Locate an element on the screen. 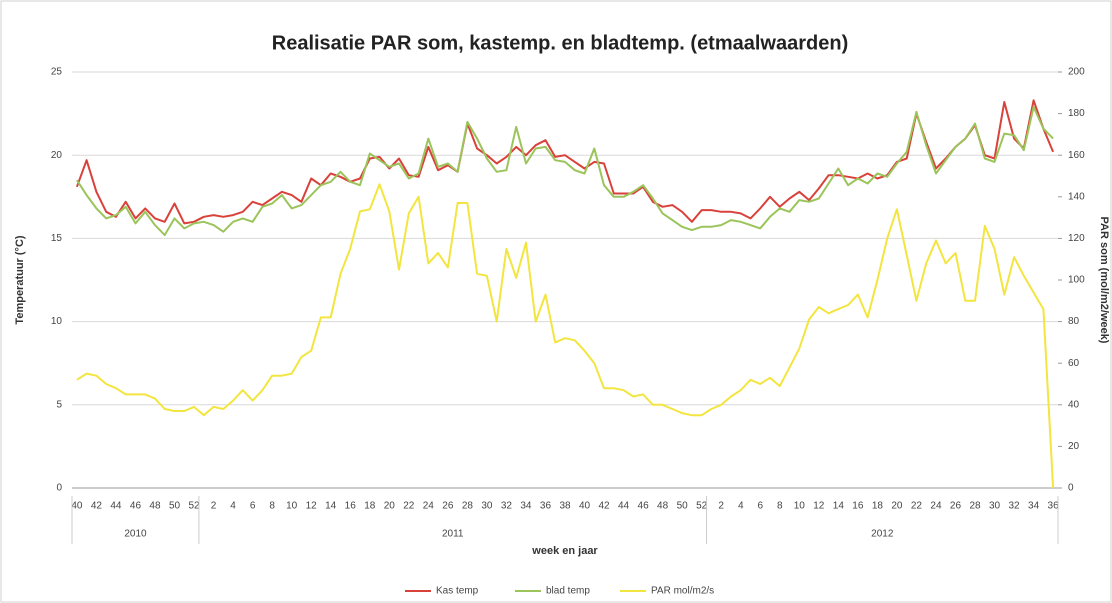 Image resolution: width=1112 pixels, height=603 pixels. legend-label: blad temp is located at coordinates (568, 591).